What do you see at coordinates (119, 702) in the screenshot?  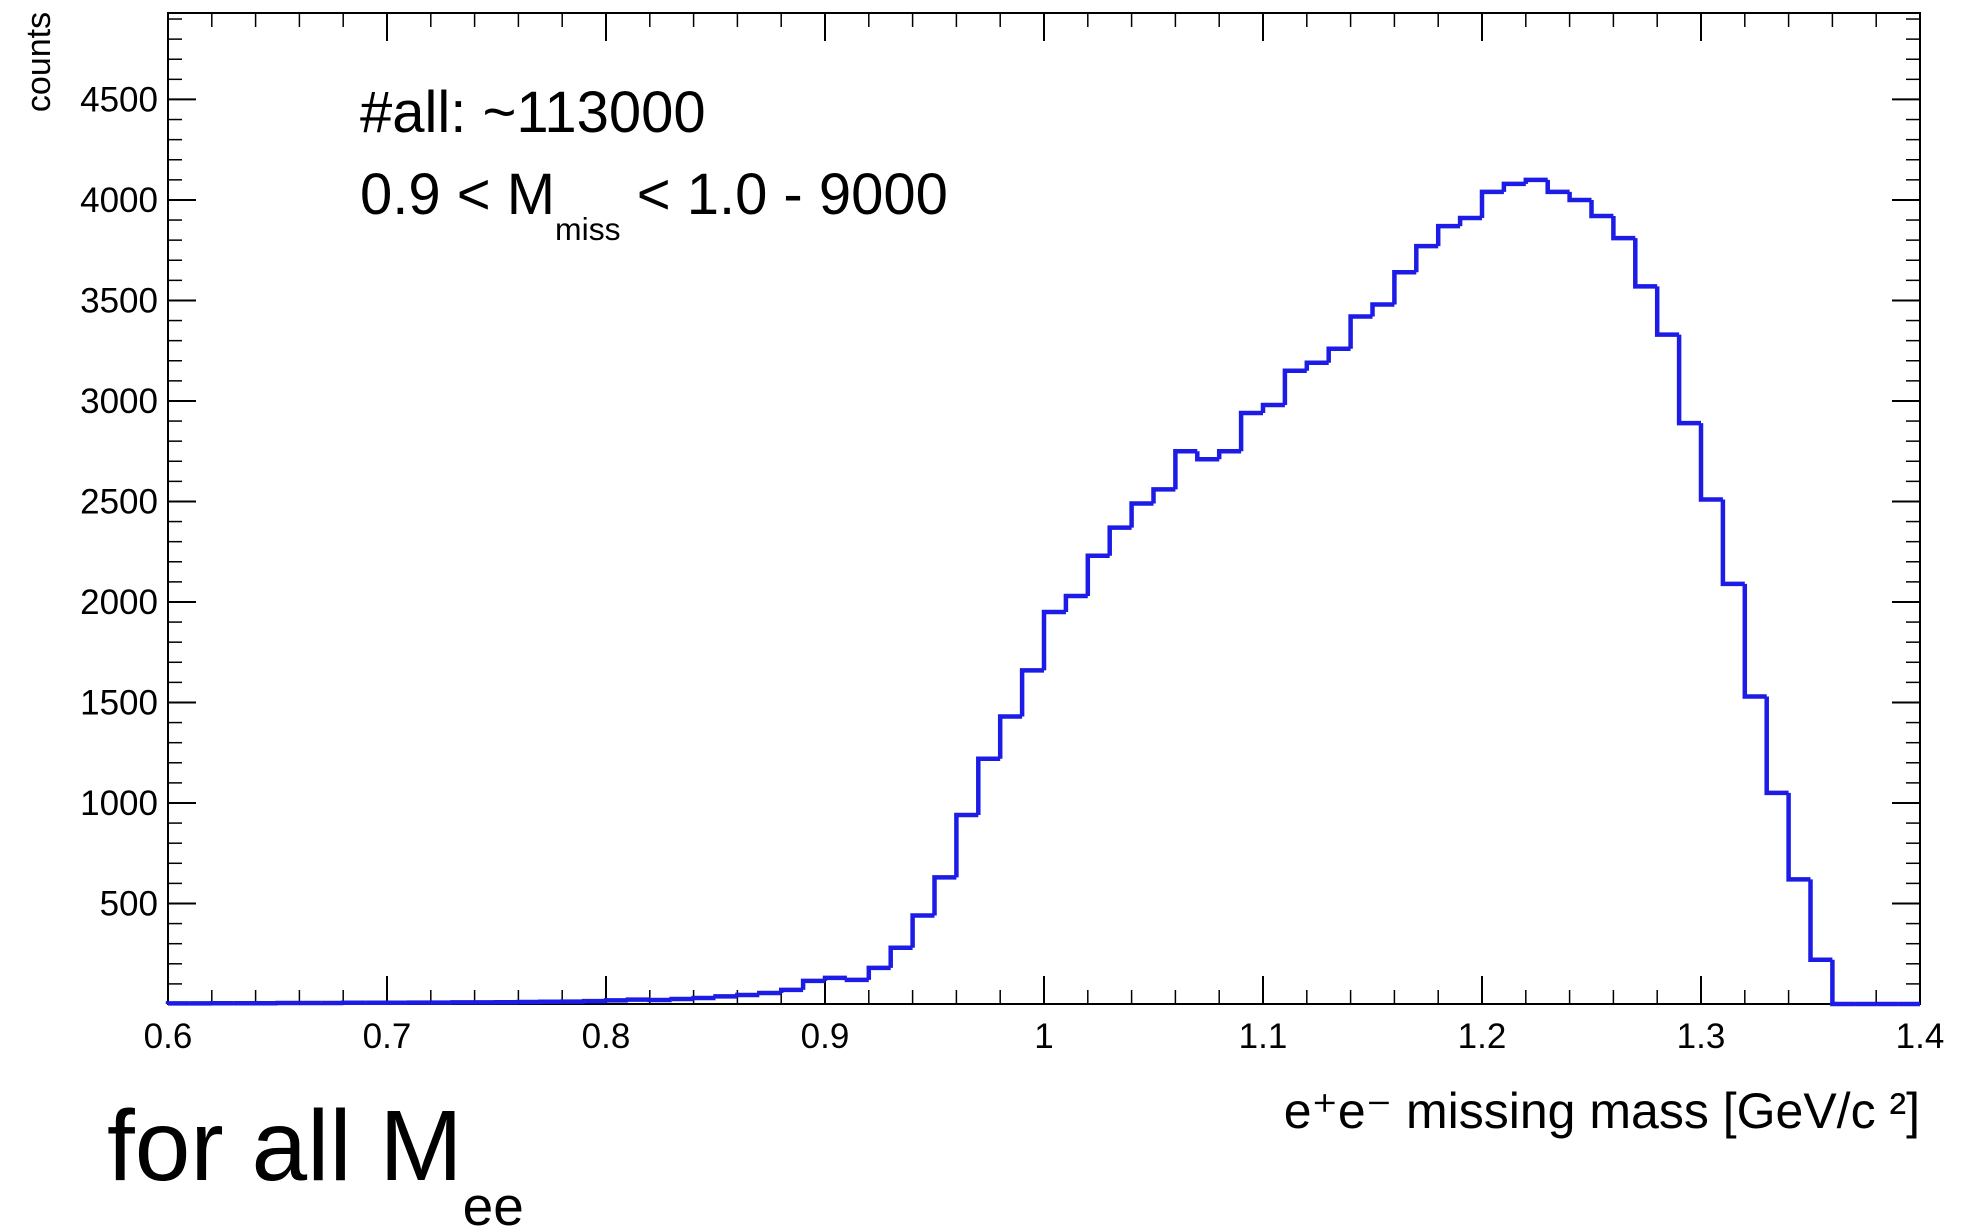 I see `y-tick-label: 1500` at bounding box center [119, 702].